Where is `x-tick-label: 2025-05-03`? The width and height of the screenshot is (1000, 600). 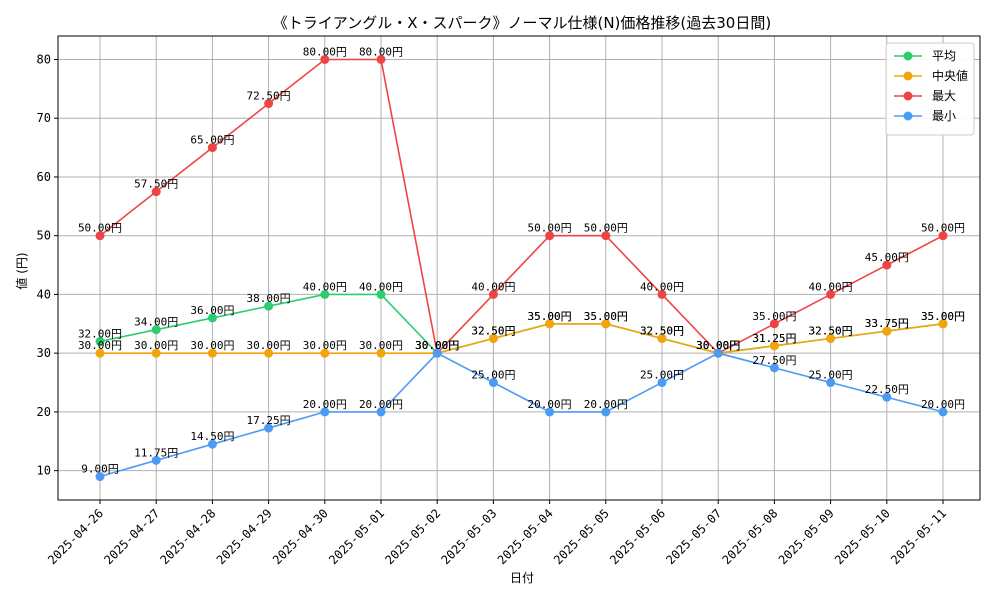
x-tick-label: 2025-05-03 is located at coordinates (469, 536).